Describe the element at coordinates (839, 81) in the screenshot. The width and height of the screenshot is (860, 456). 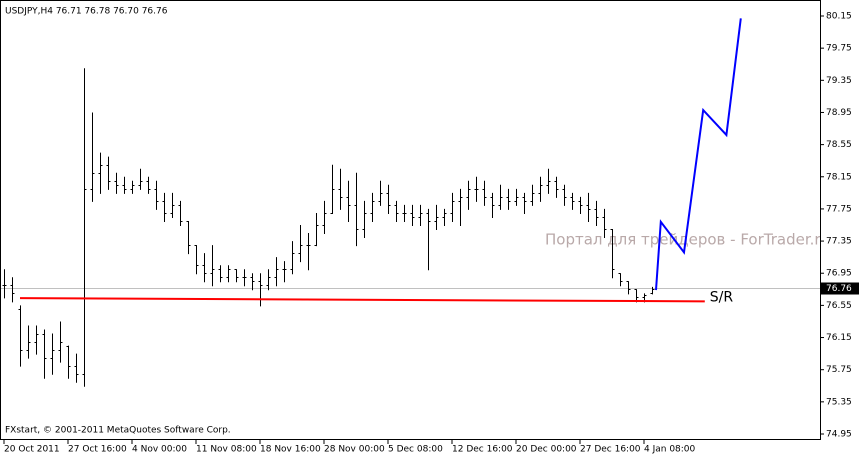
I see `y-tick-label: 79.35` at that location.